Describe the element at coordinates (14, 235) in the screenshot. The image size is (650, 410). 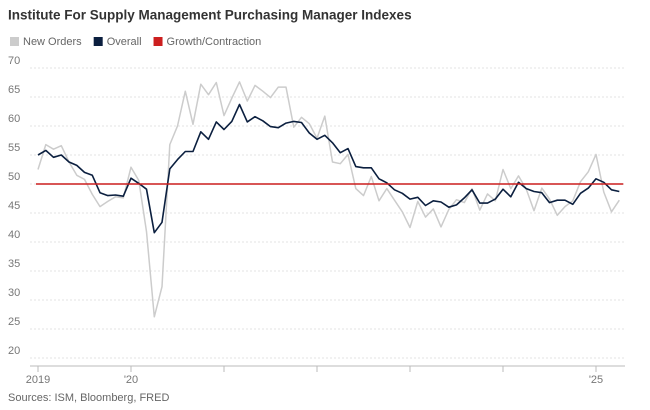
I see `y-tick-label: 40` at that location.